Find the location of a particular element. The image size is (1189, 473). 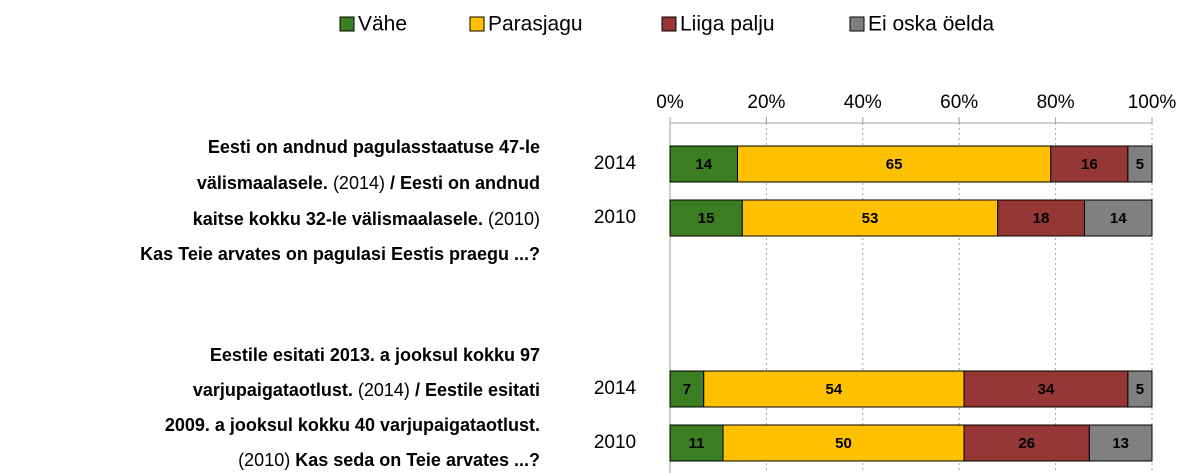

x-tick-label: 60% is located at coordinates (959, 102).